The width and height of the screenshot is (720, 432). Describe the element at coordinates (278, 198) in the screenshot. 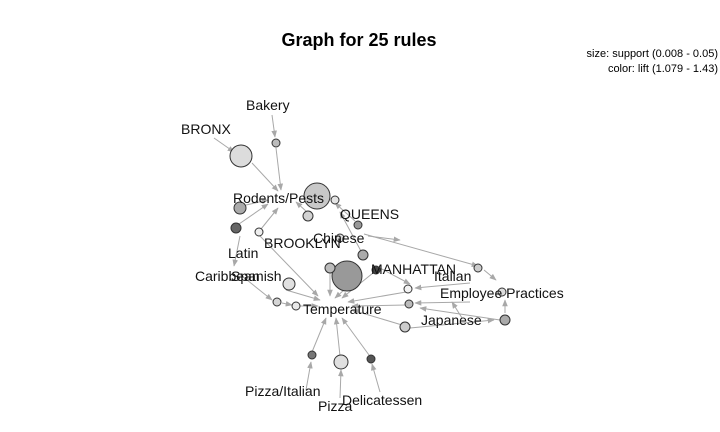

I see `item-label: Rodents/Pests` at that location.